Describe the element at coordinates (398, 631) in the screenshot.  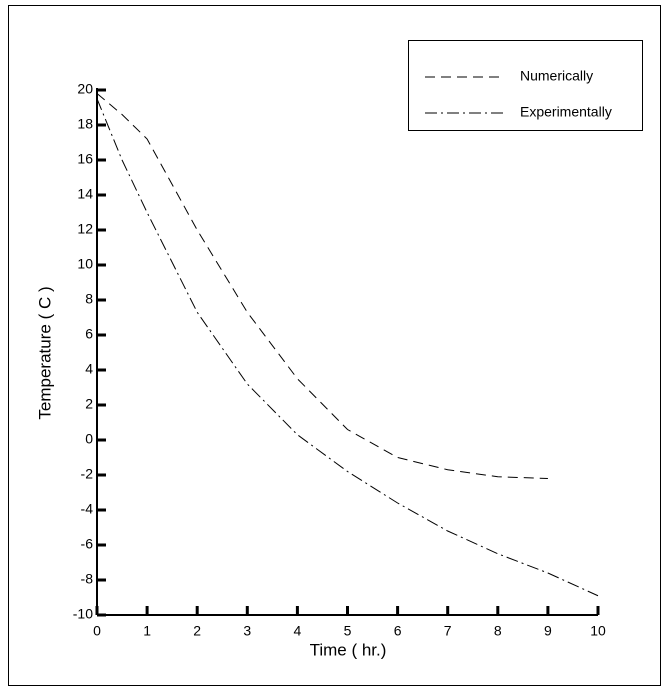
I see `x-tick-label: 6` at that location.